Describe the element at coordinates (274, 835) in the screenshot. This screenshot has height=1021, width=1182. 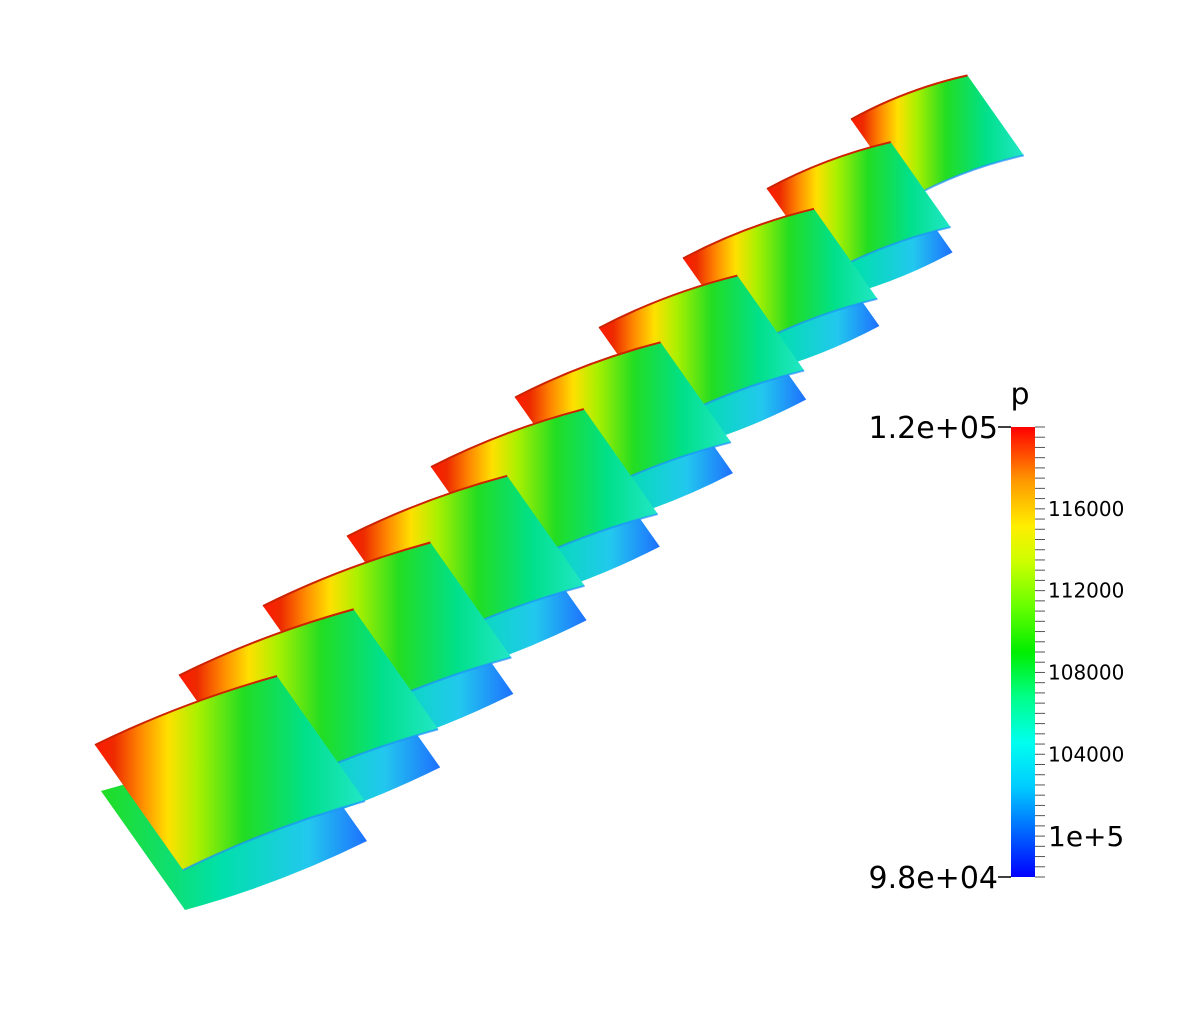
I see `blade-trailing-edge` at that location.